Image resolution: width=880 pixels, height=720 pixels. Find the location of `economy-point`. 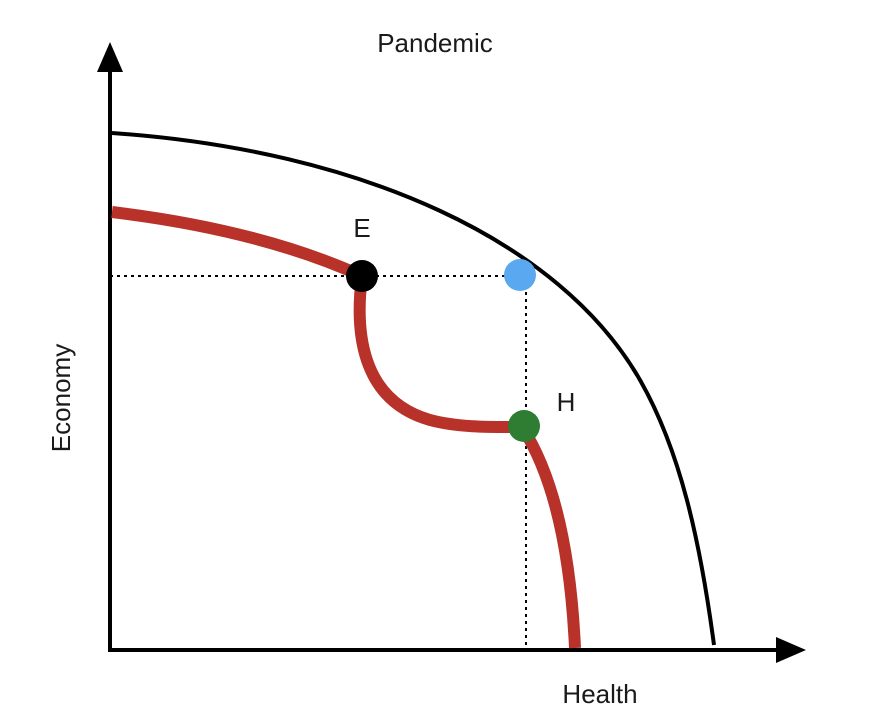

economy-point is located at coordinates (362, 276).